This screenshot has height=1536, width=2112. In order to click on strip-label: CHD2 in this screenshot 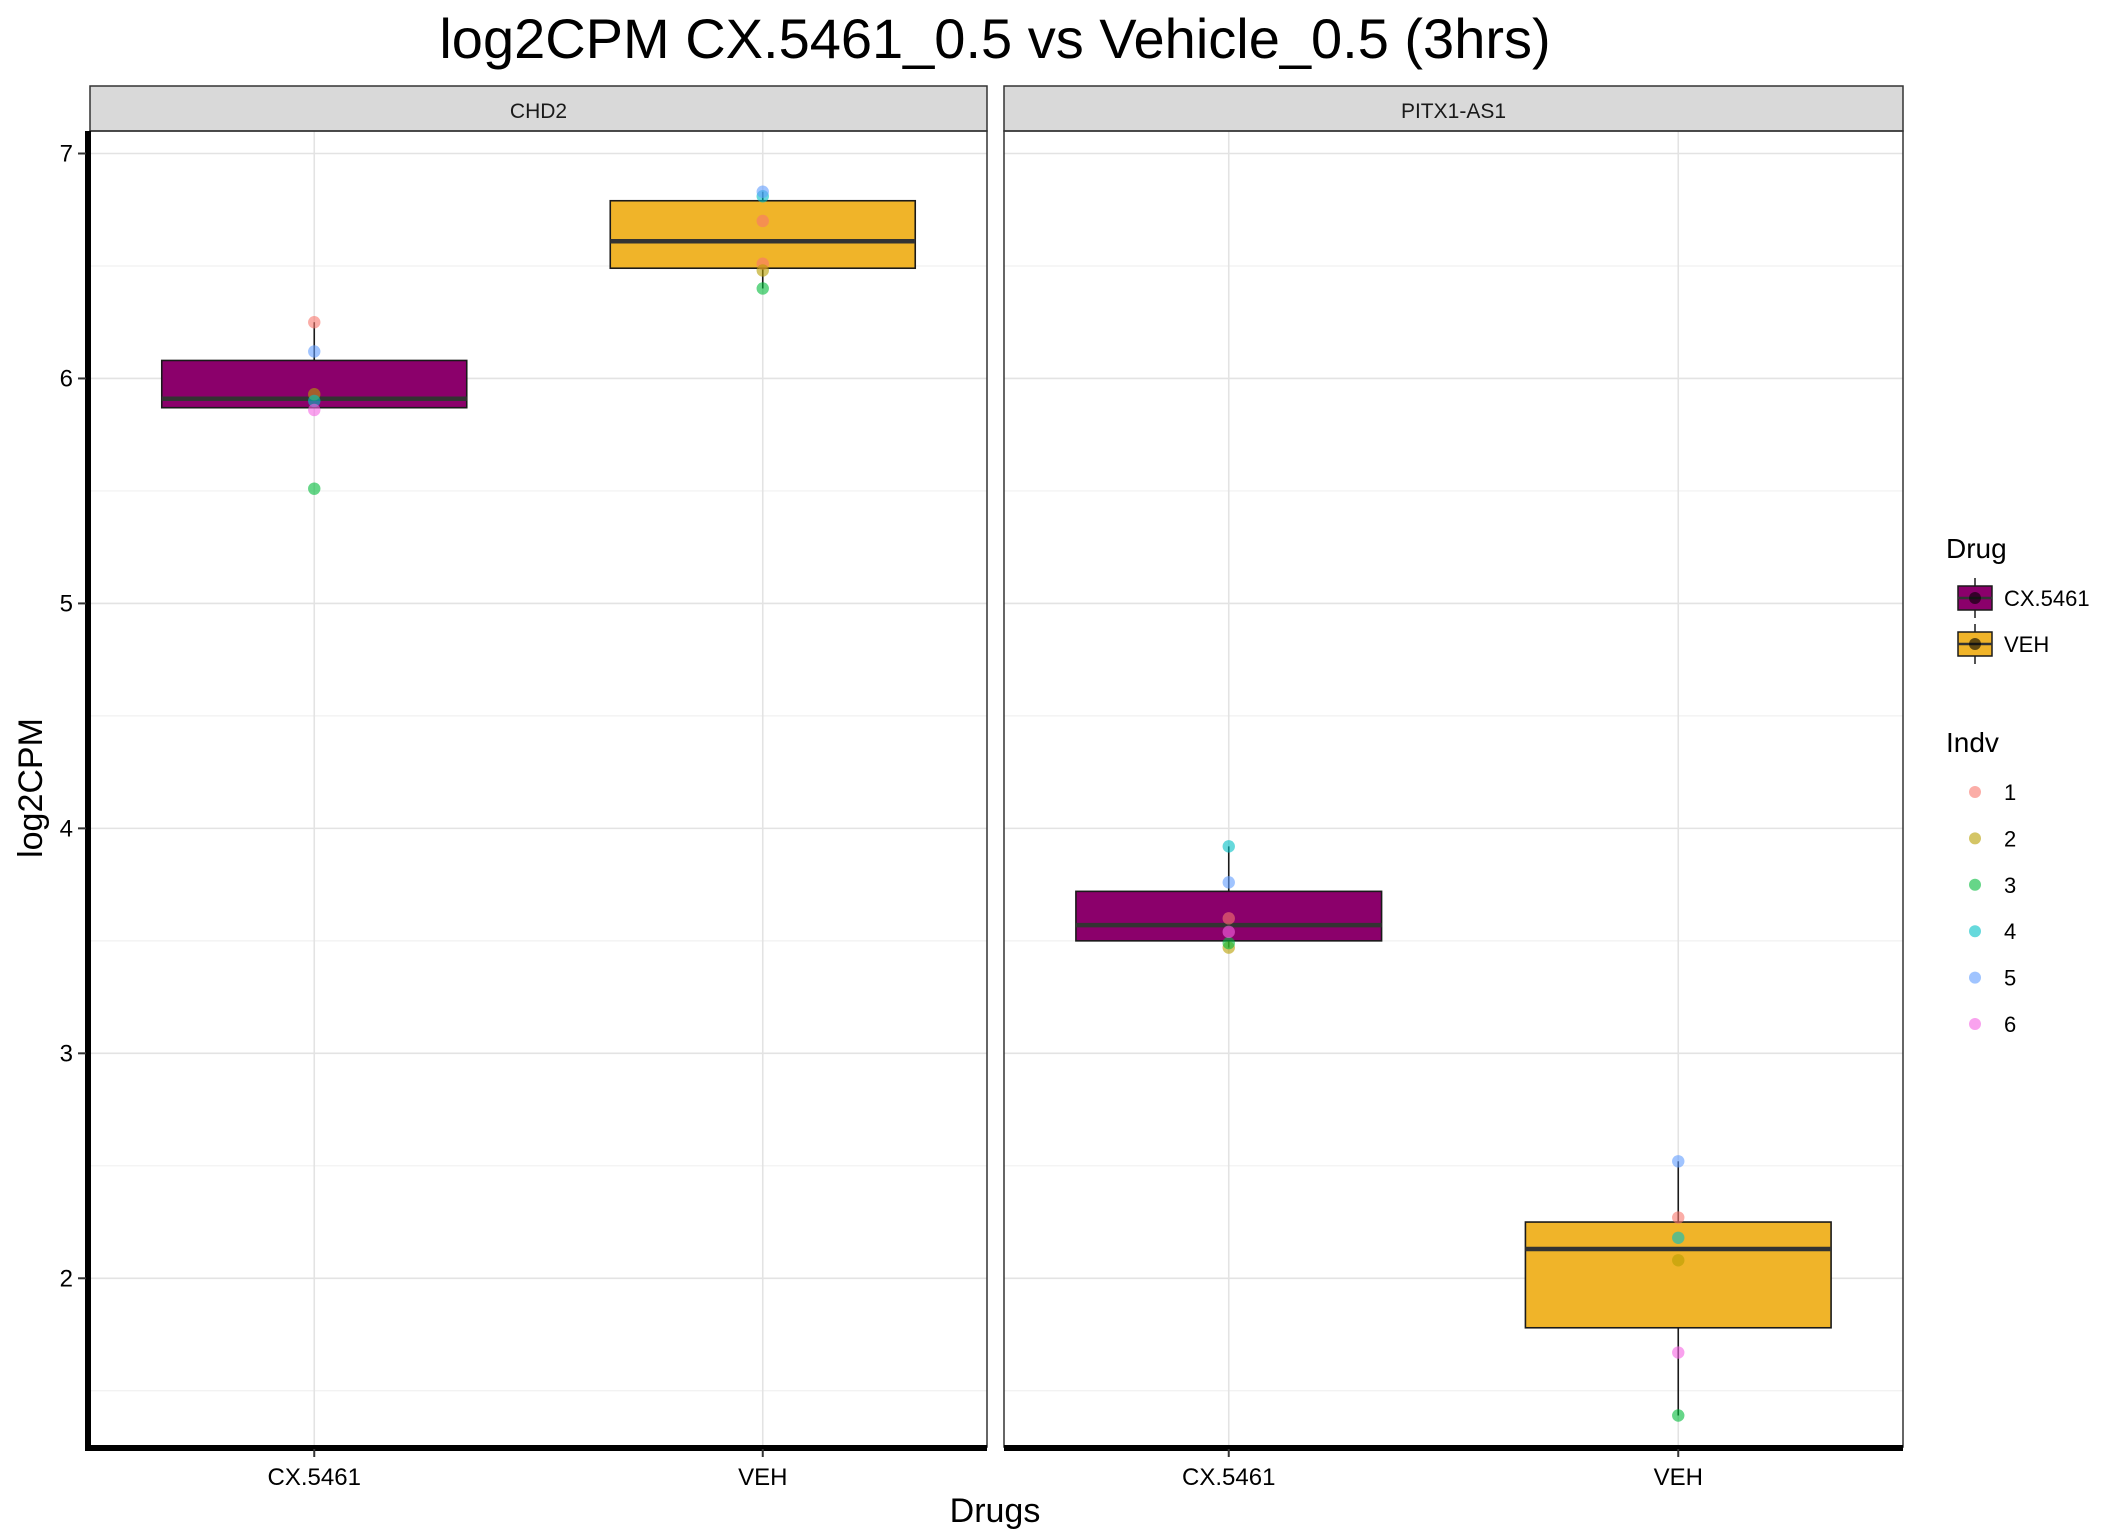, I will do `click(538, 111)`.